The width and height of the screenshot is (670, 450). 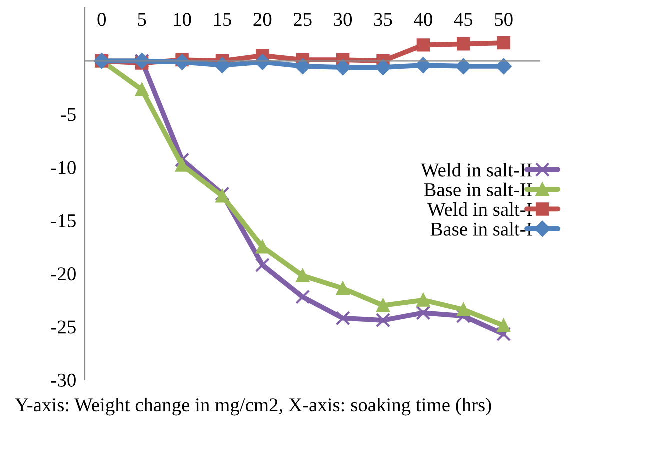 What do you see at coordinates (63, 167) in the screenshot?
I see `y-tick-label: -10` at bounding box center [63, 167].